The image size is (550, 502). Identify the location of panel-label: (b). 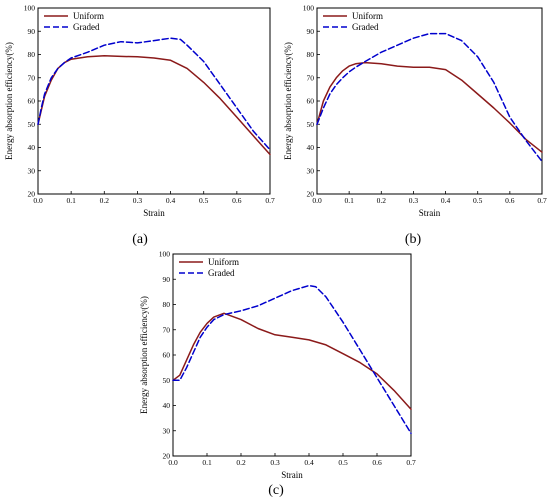
(413, 239).